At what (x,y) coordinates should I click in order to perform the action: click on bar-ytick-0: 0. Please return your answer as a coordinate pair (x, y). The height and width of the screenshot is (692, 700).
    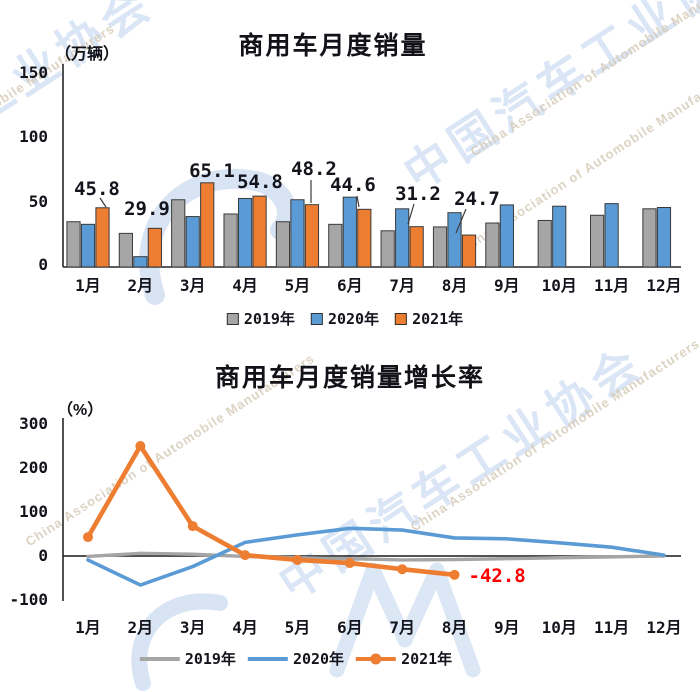
    Looking at the image, I should click on (43, 264).